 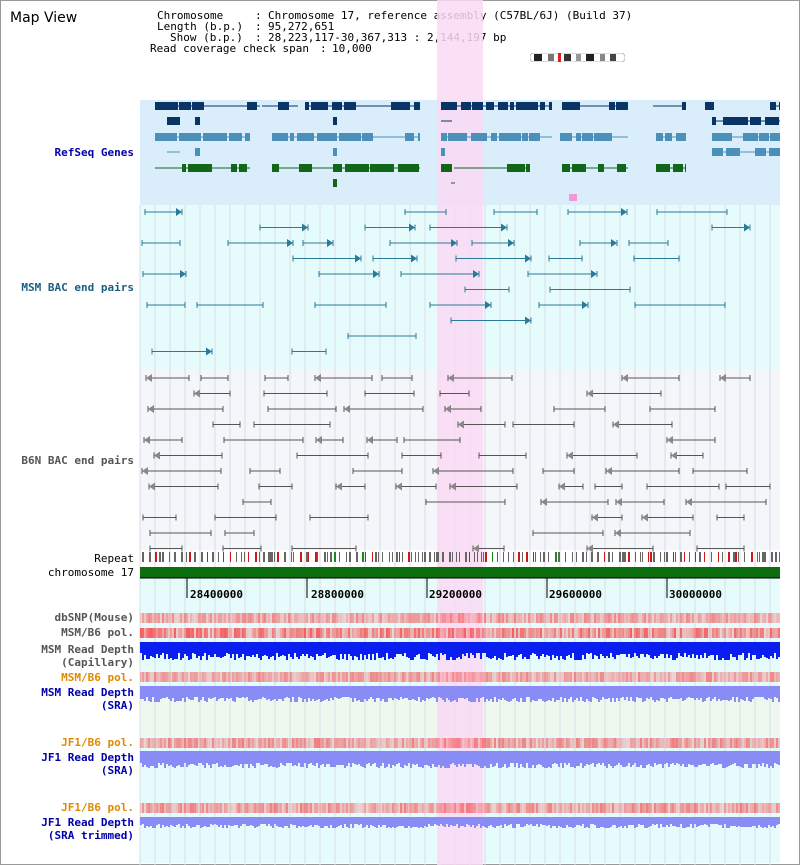 What do you see at coordinates (77, 460) in the screenshot?
I see `track-label-b6n-bac: B6N BAC end pairs` at bounding box center [77, 460].